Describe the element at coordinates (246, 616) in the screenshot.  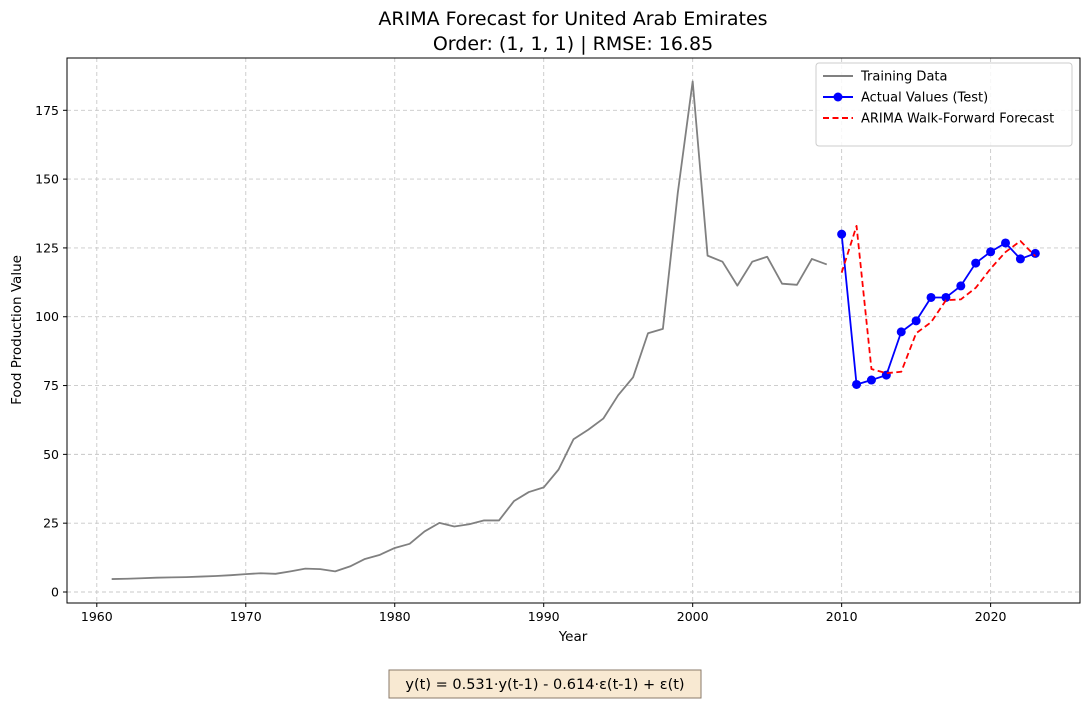
I see `x-tick-label: 1970` at that location.